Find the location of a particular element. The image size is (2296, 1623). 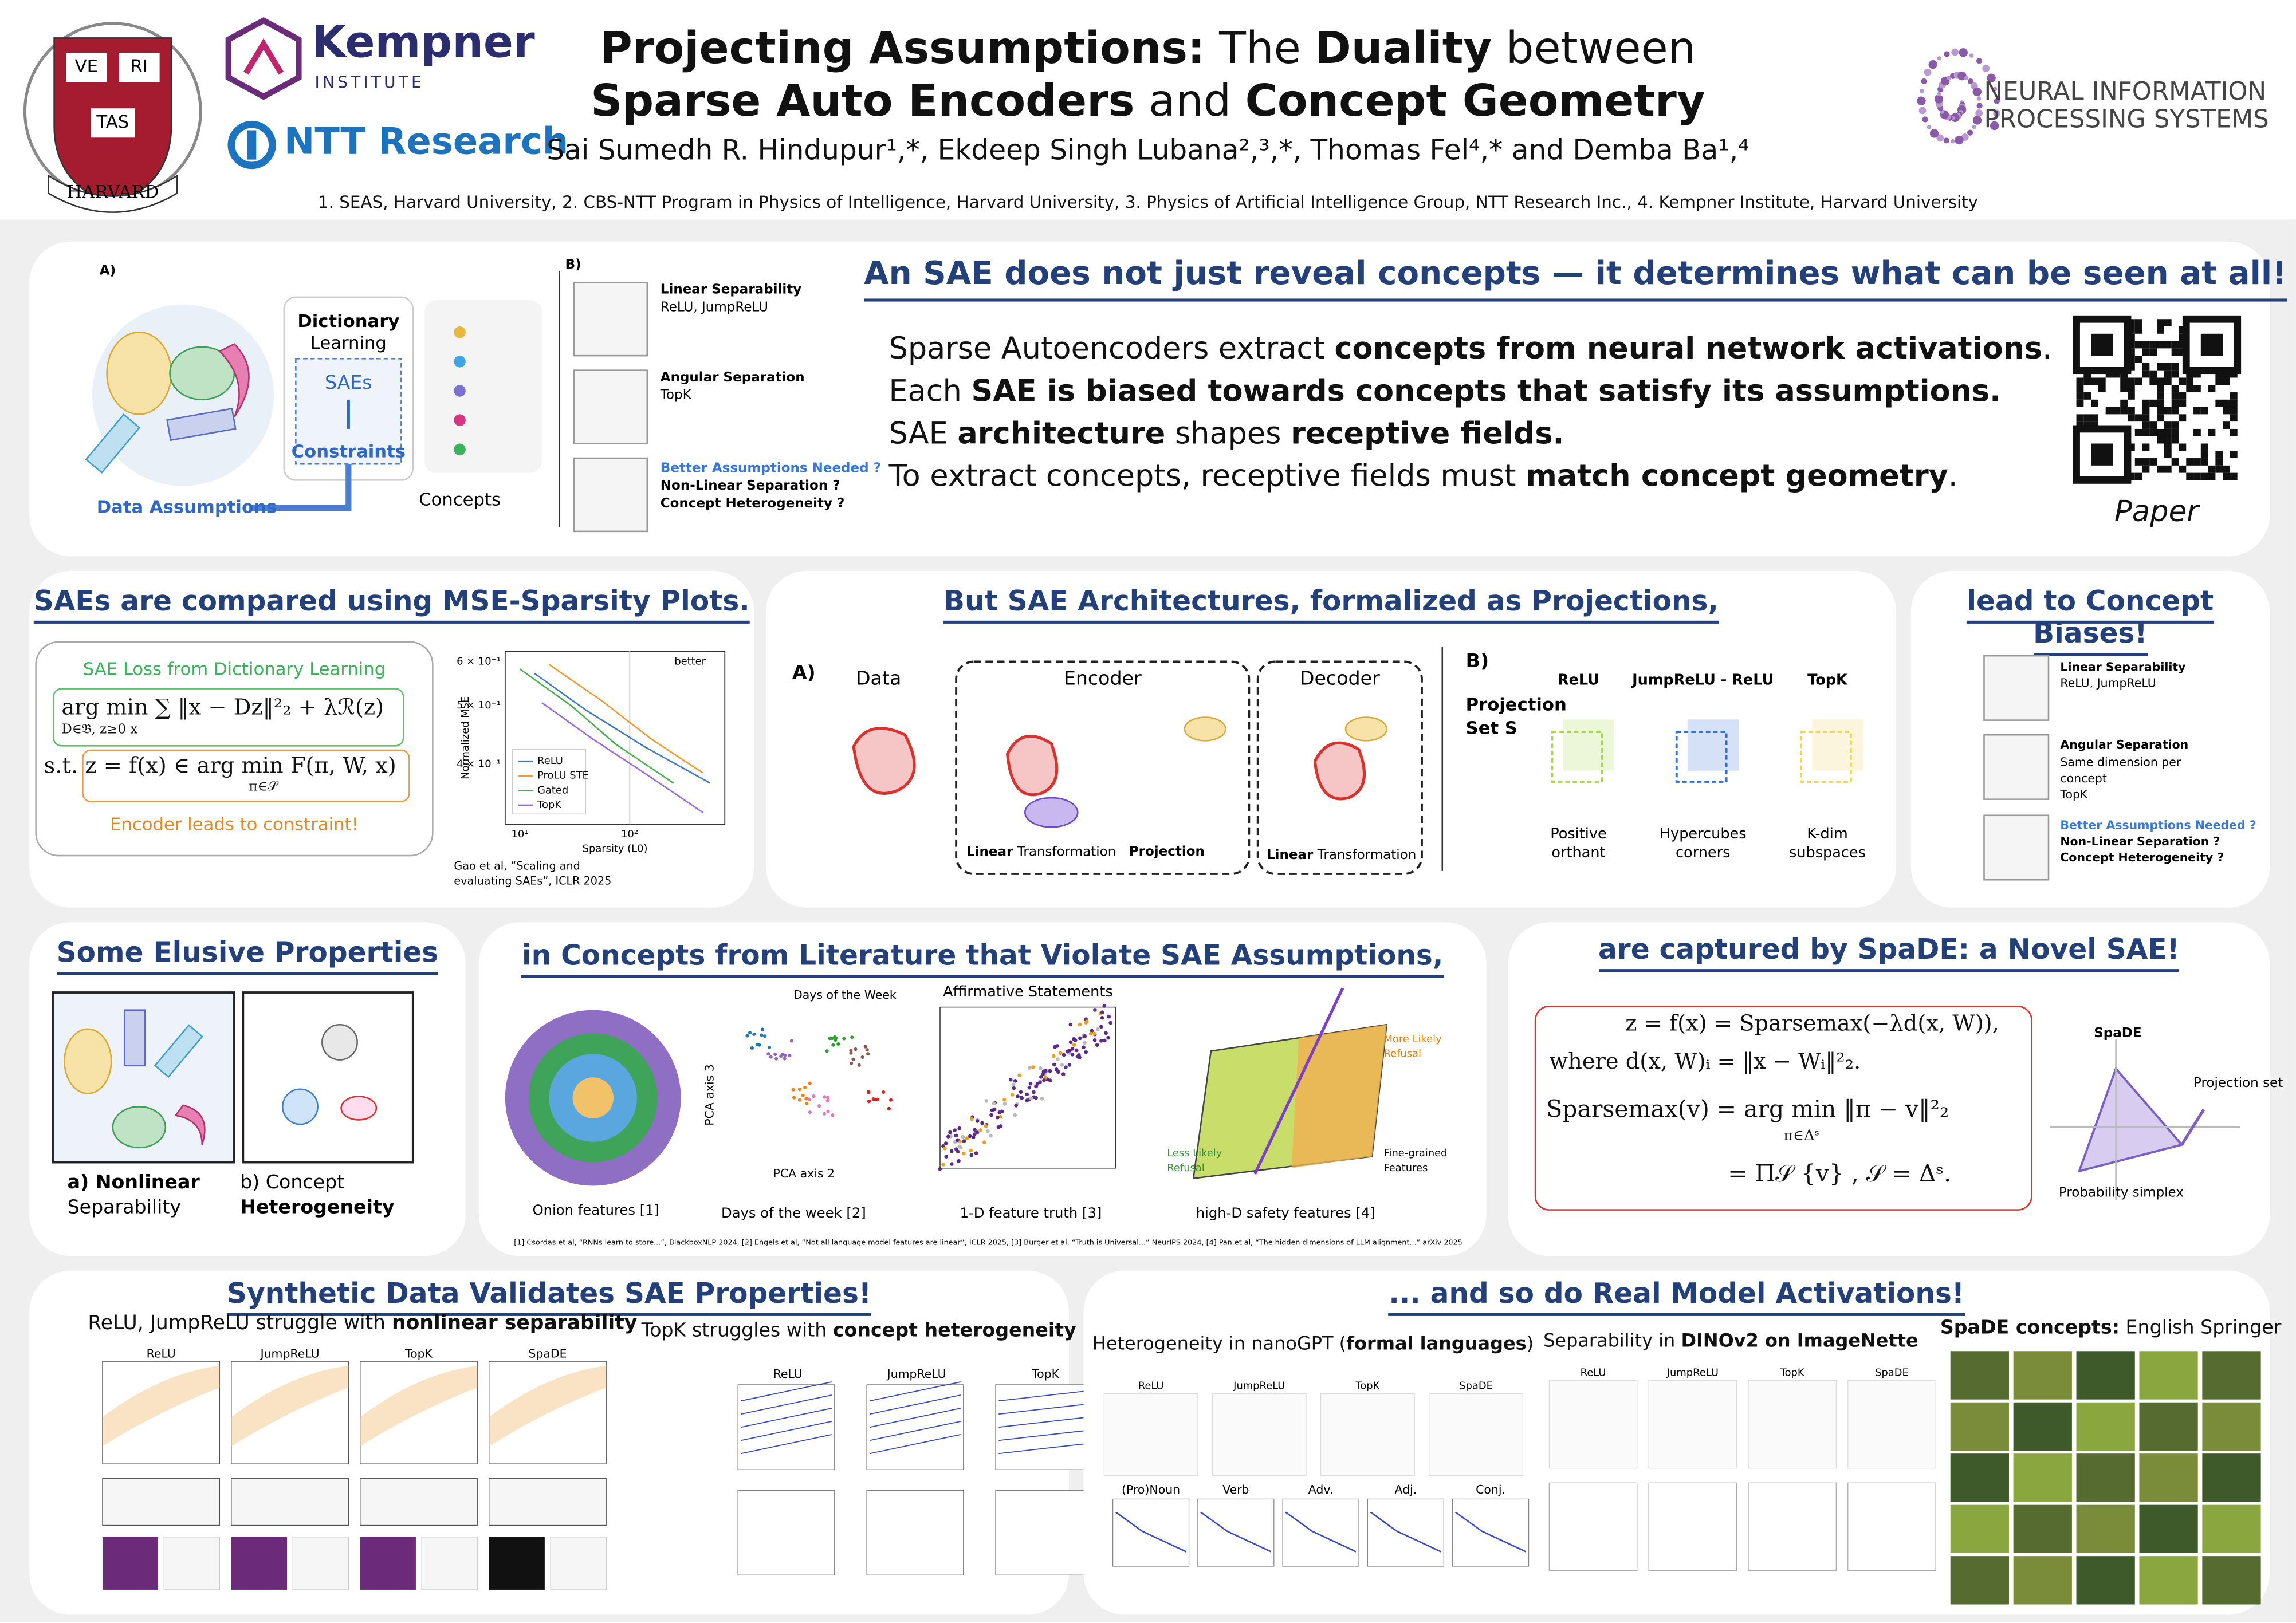

ntt-icon is located at coordinates (252, 145).